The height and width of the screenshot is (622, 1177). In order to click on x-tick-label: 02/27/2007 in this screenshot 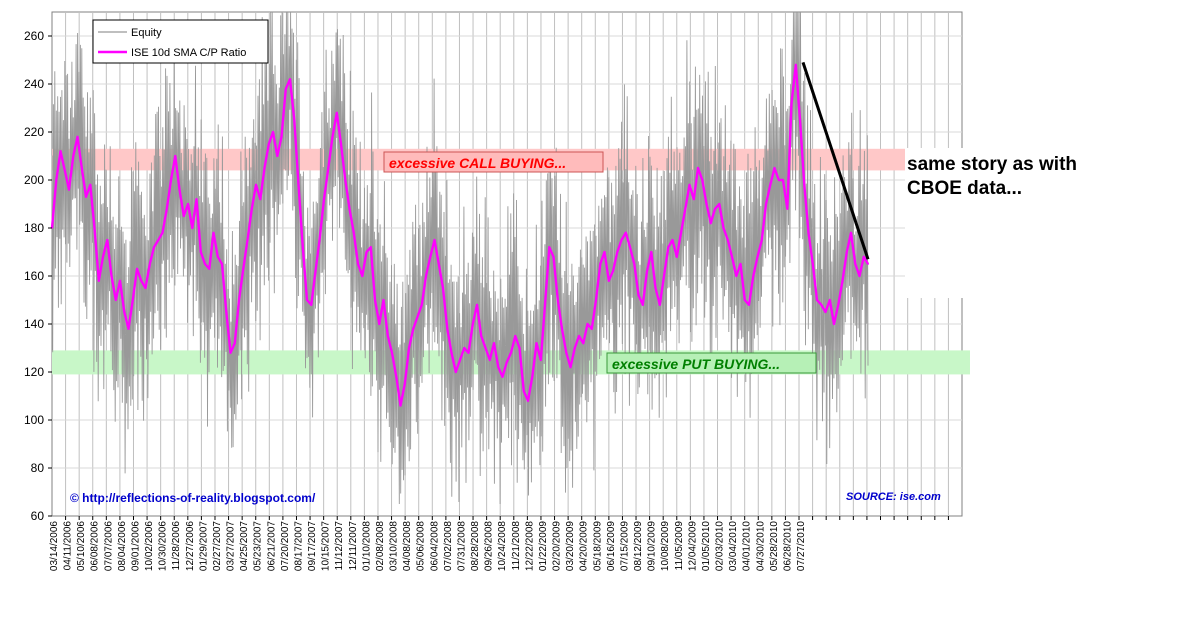, I will do `click(217, 546)`.